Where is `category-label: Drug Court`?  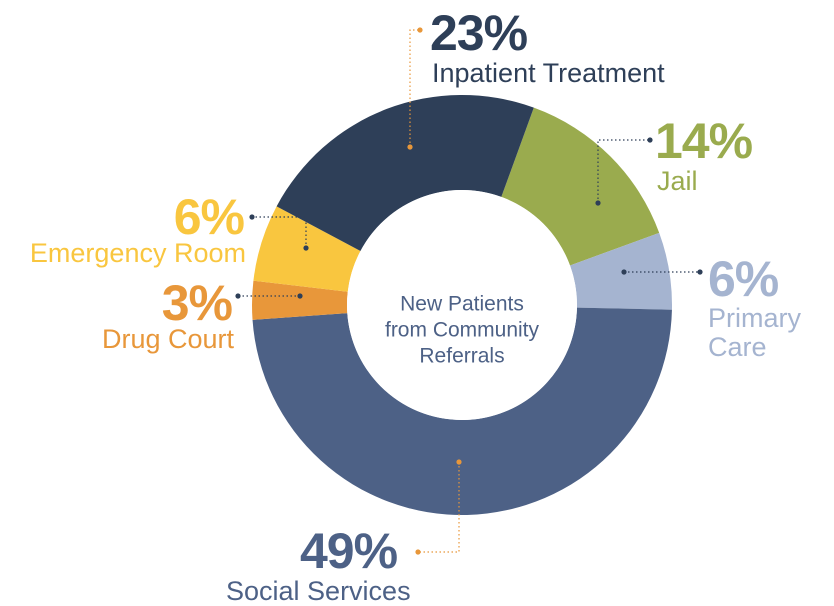 category-label: Drug Court is located at coordinates (167, 339).